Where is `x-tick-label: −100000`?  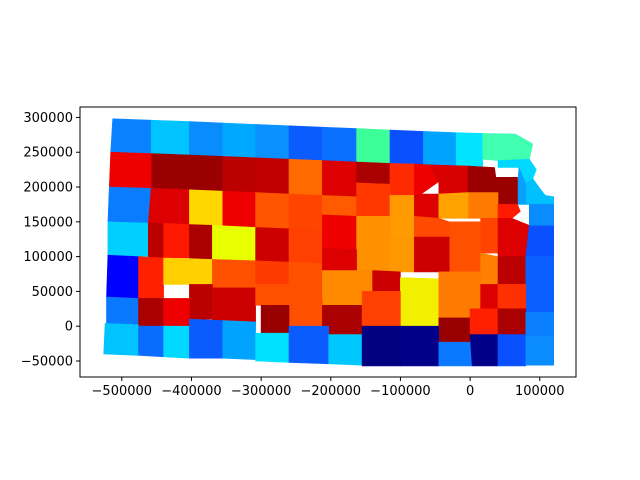
x-tick-label: −100000 is located at coordinates (400, 391).